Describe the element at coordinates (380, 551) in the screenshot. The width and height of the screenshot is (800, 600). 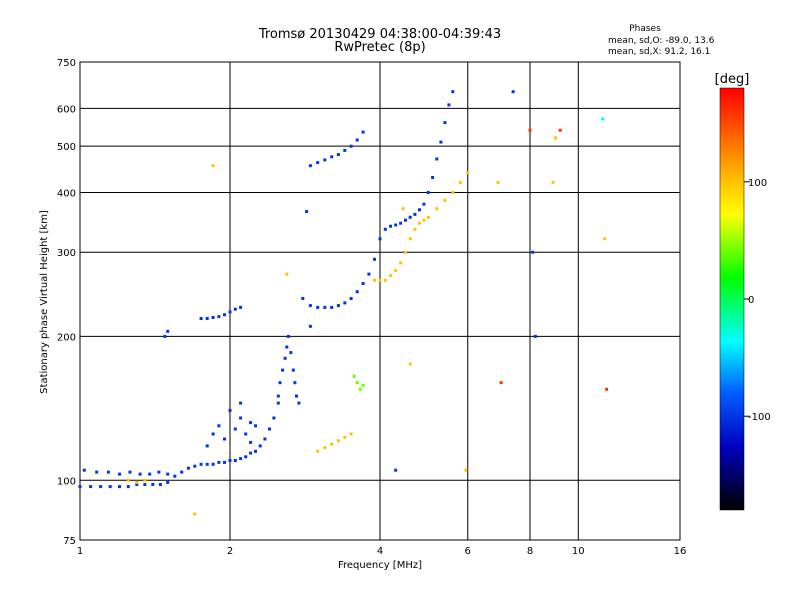
I see `x-tick-label: 4` at that location.